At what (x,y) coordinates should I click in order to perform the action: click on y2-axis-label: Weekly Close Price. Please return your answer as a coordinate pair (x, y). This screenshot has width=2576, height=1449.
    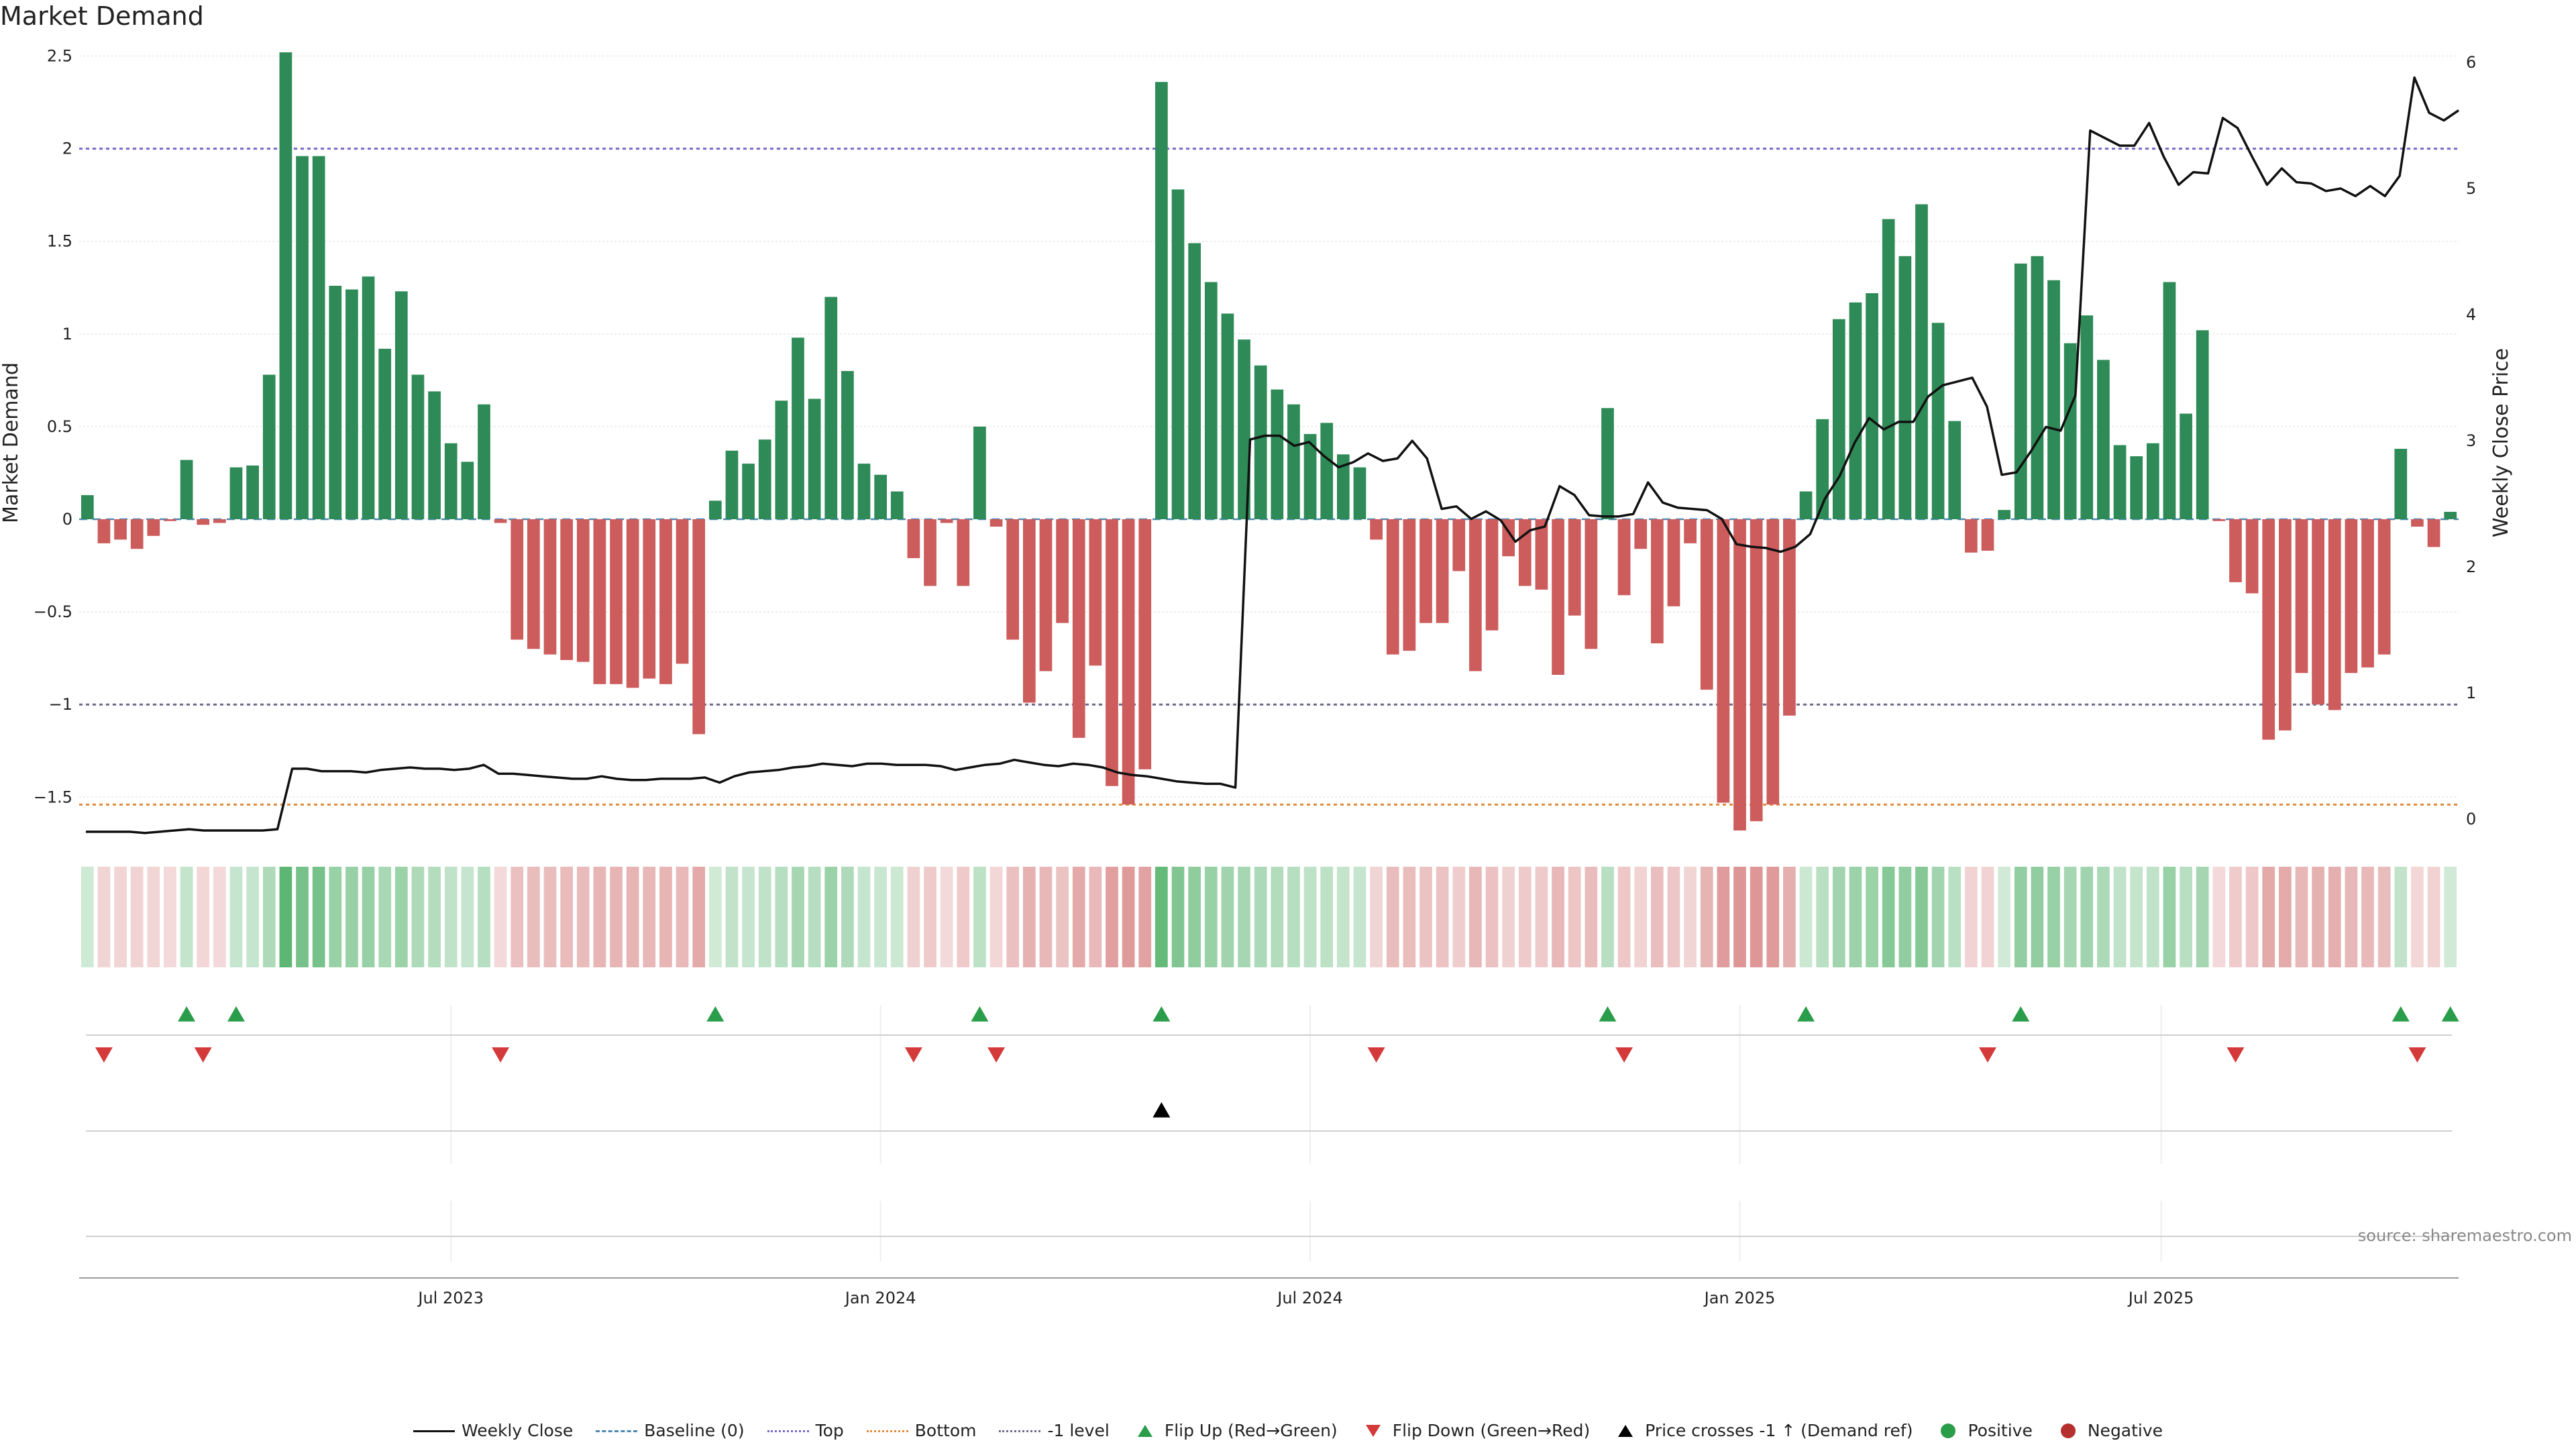
    Looking at the image, I should click on (2501, 442).